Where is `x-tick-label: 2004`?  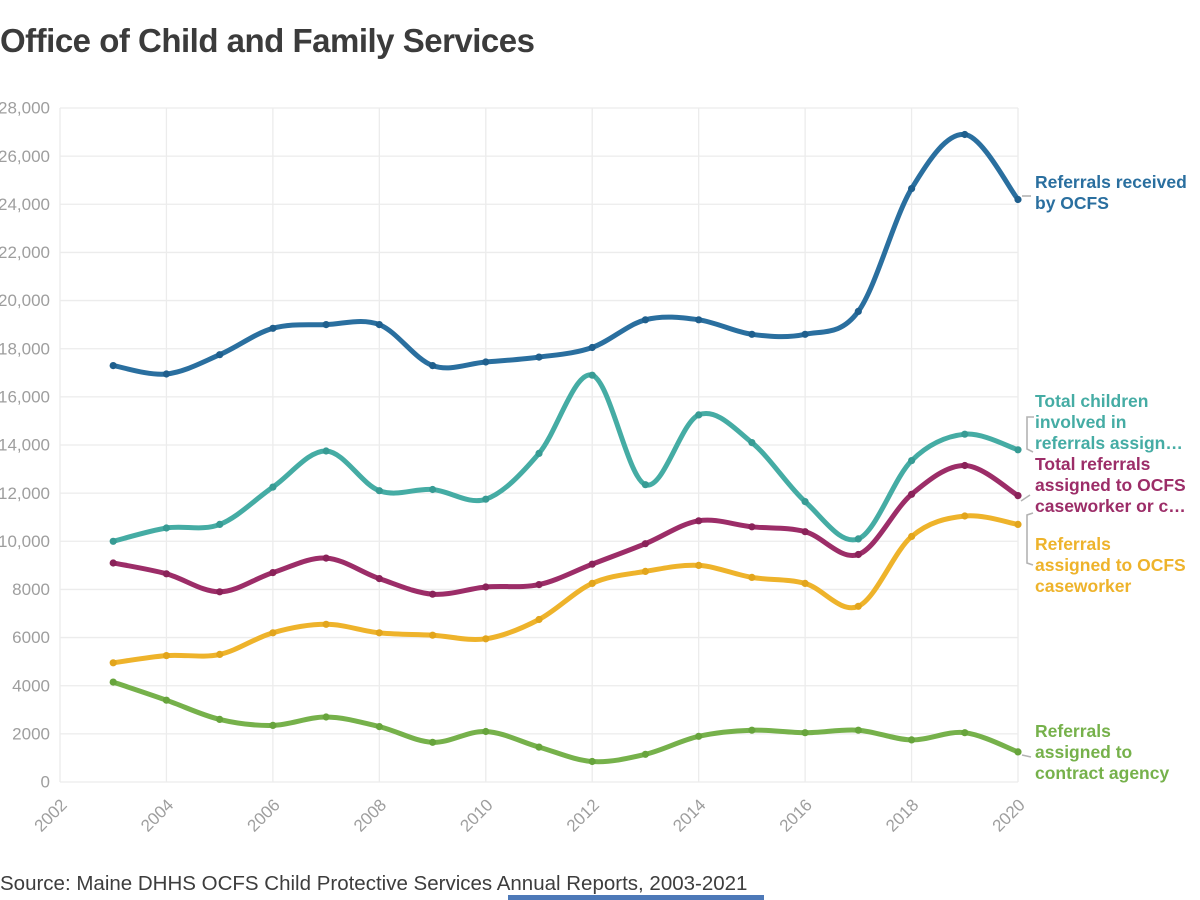
x-tick-label: 2004 is located at coordinates (157, 815).